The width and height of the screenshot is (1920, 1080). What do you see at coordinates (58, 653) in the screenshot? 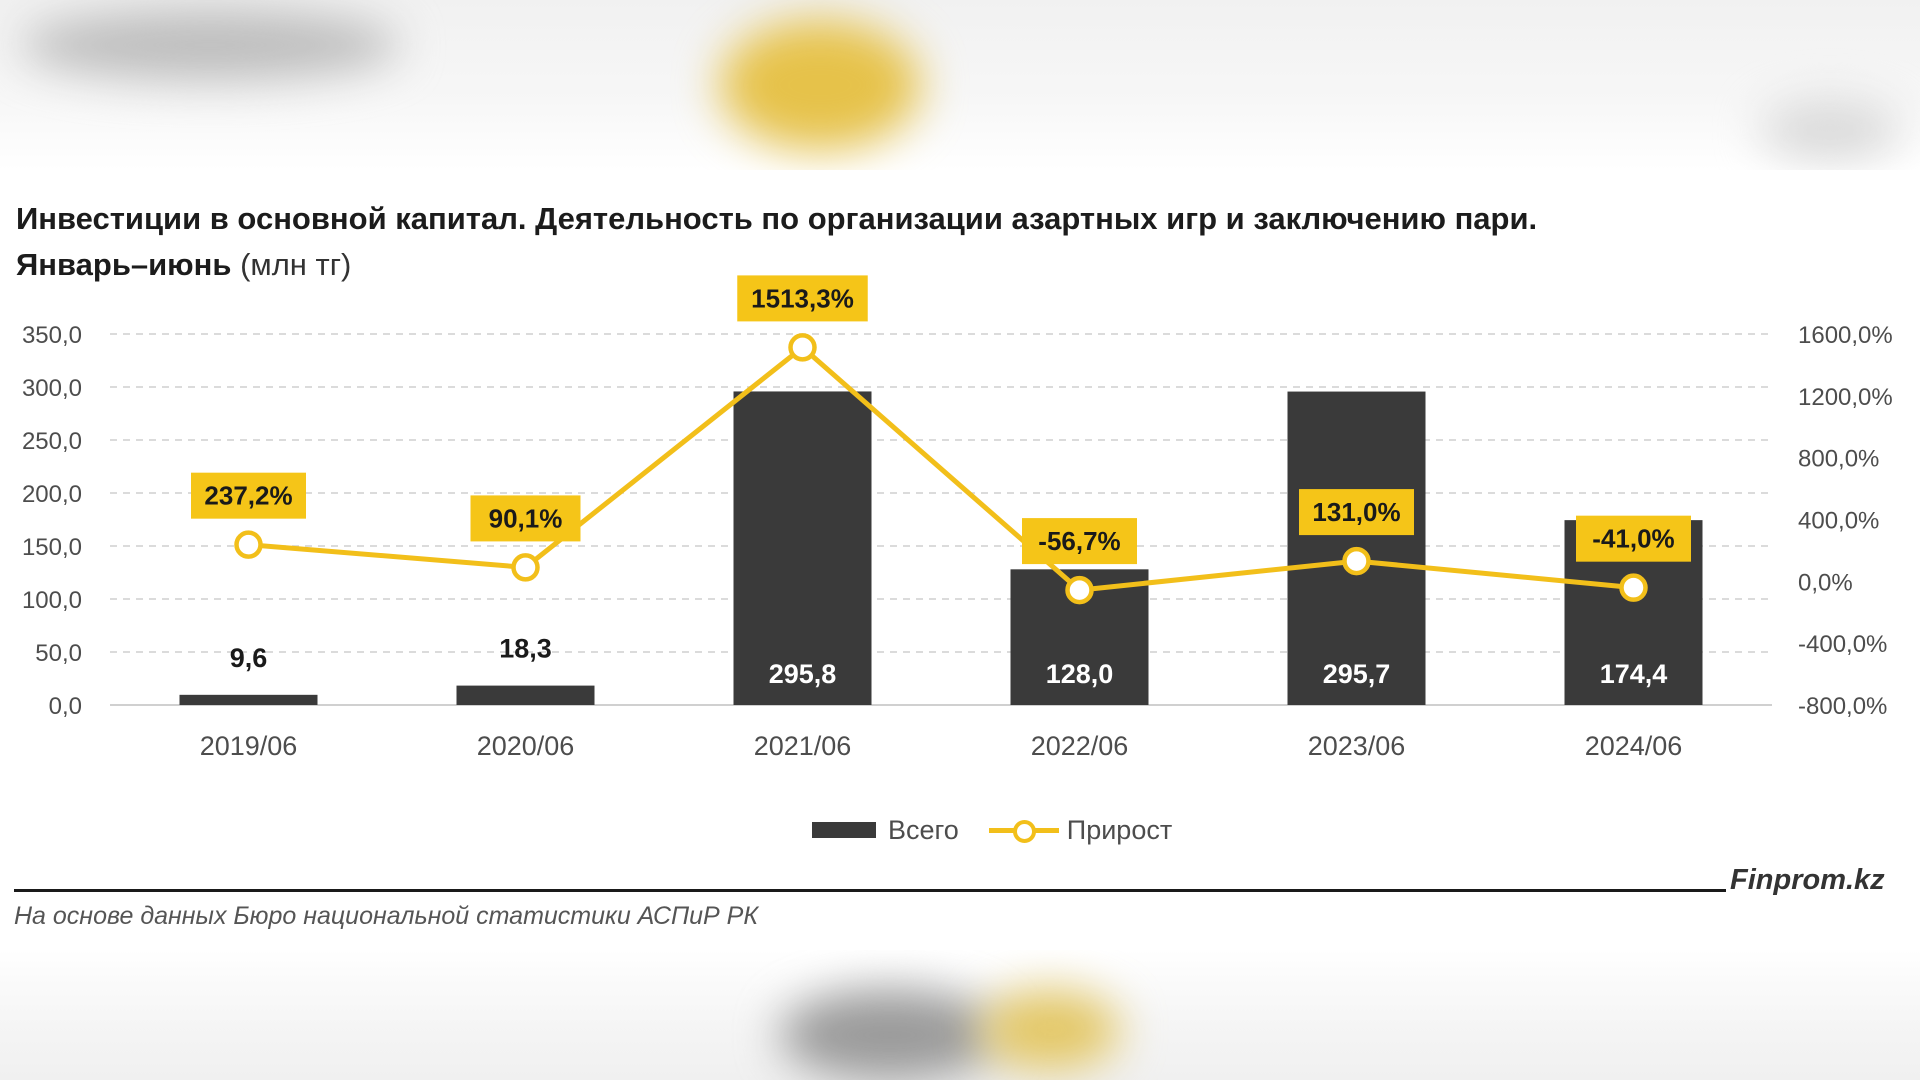
I see `y-left-tick-label: 50,0` at bounding box center [58, 653].